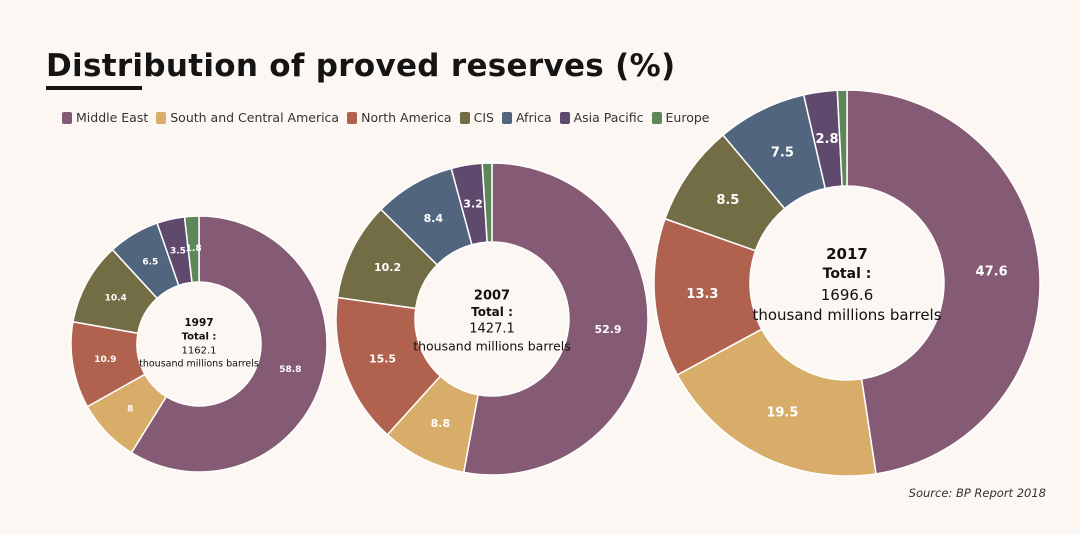 This screenshot has width=1080, height=534. Describe the element at coordinates (847, 274) in the screenshot. I see `center-total-label-2017: Total :` at that location.